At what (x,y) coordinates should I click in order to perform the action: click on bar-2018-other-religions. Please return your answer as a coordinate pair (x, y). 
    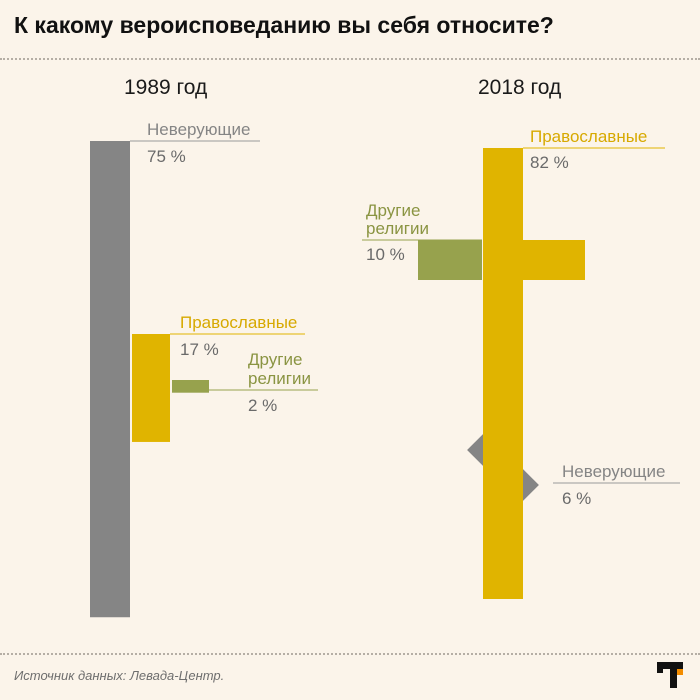
    Looking at the image, I should click on (450, 260).